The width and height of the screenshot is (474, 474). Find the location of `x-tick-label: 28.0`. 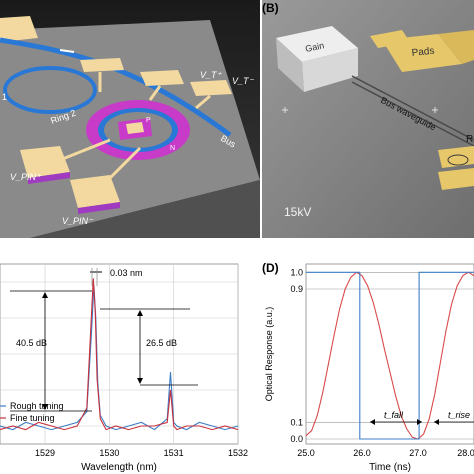

x-tick-label: 28.0 is located at coordinates (465, 453).